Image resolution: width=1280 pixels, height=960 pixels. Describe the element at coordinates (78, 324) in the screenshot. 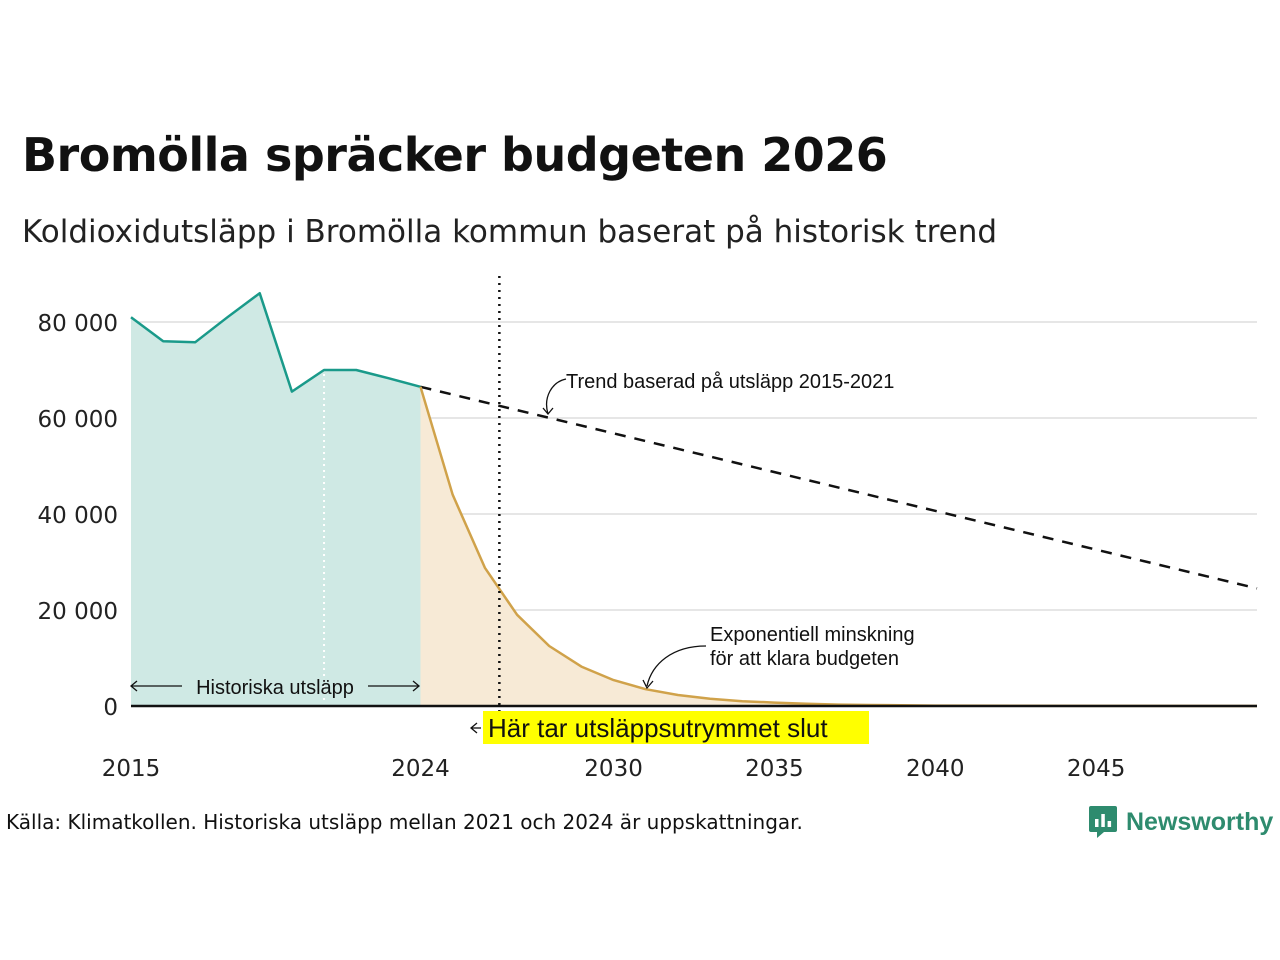

I see `y-tick-label: 80 000` at that location.